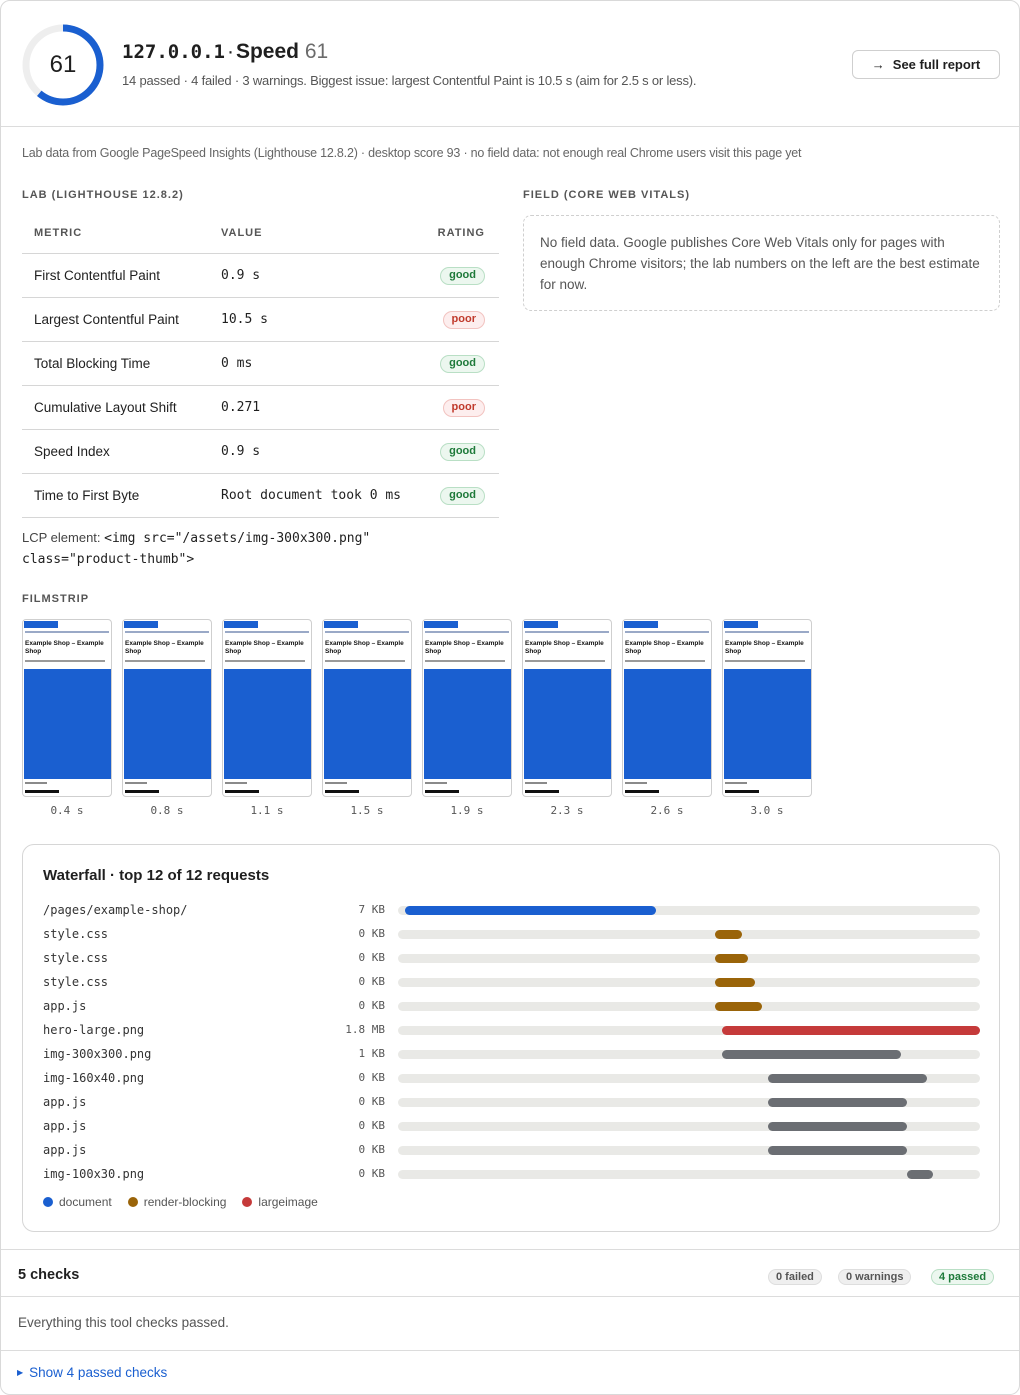 The width and height of the screenshot is (1020, 1395). Describe the element at coordinates (123, 1322) in the screenshot. I see `checks-message: Everything this tool checks passed.` at that location.